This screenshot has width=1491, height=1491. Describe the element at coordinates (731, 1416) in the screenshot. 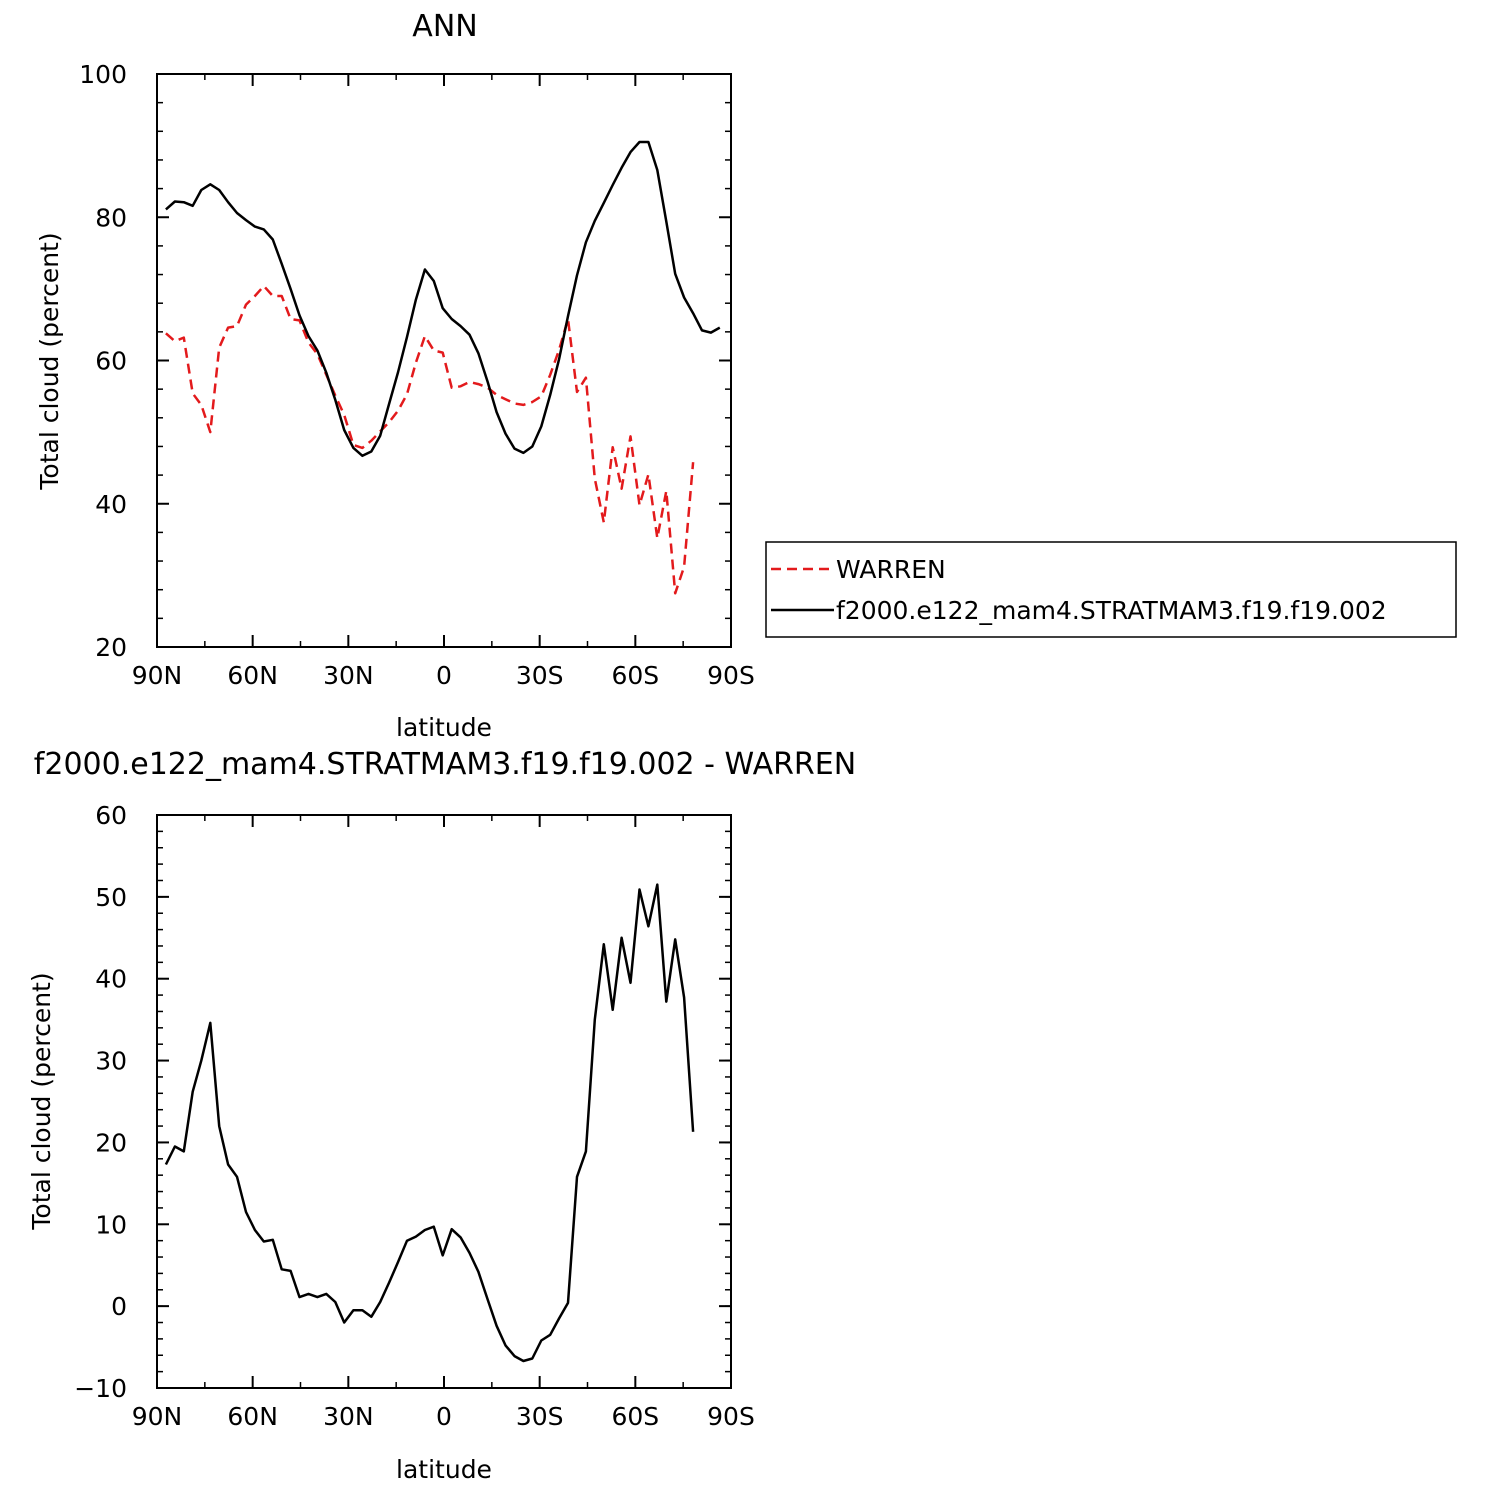

I see `bottom-x-tick-label: 90S` at that location.